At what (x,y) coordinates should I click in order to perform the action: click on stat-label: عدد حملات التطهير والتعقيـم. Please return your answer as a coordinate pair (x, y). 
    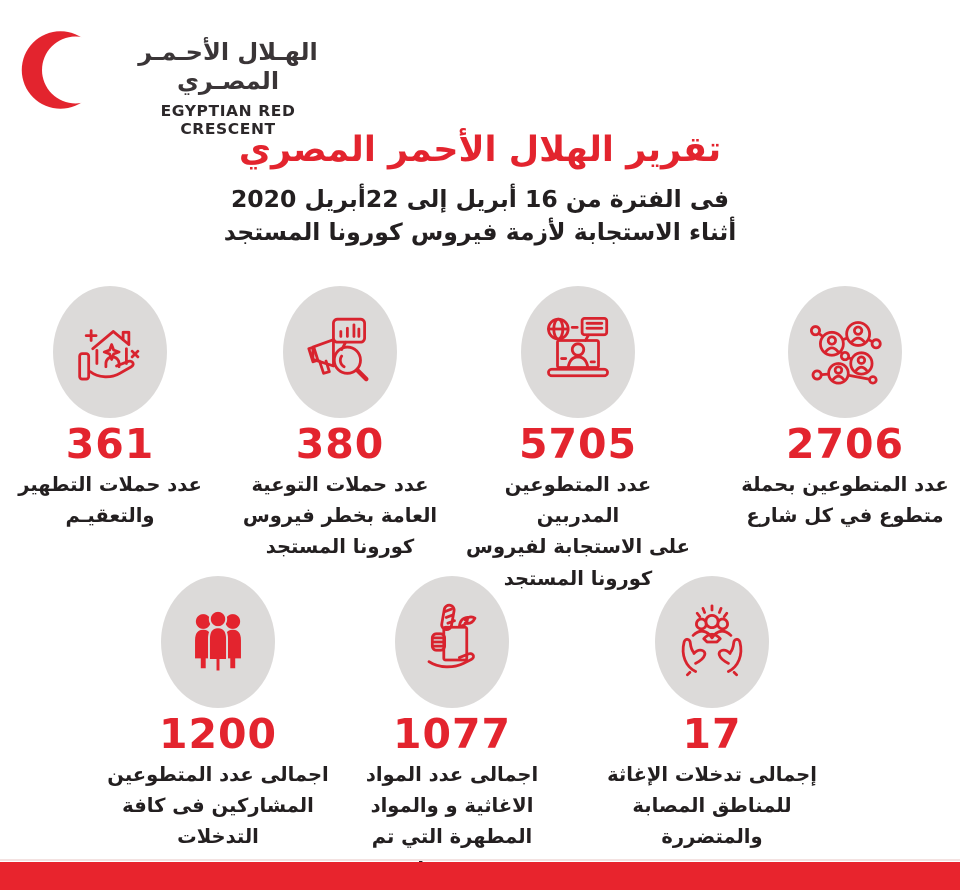
    Looking at the image, I should click on (110, 500).